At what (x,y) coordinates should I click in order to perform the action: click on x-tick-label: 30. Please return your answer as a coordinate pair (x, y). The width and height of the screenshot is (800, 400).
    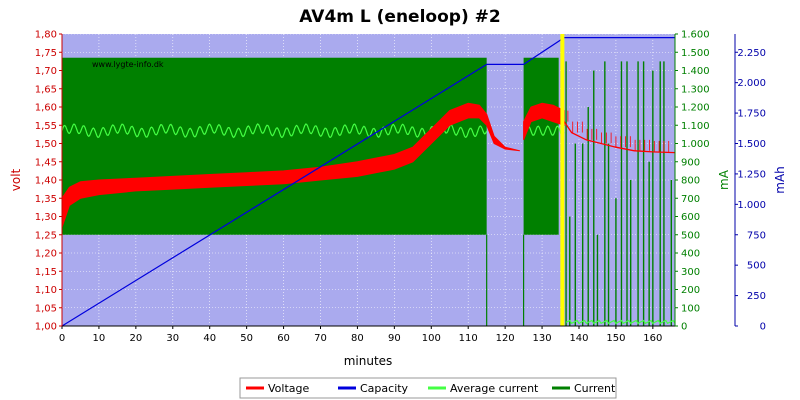
    Looking at the image, I should click on (172, 338).